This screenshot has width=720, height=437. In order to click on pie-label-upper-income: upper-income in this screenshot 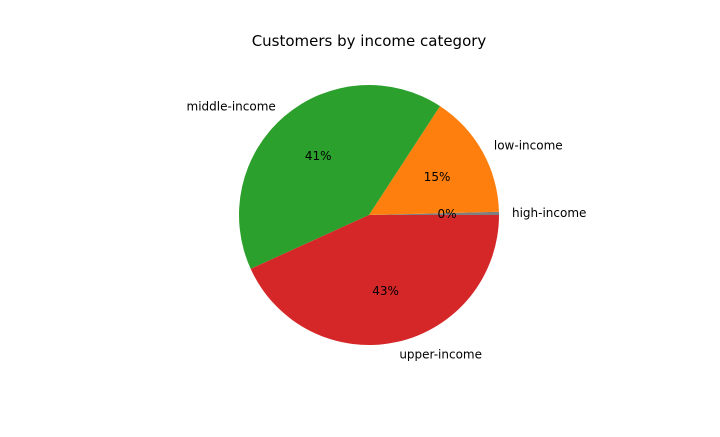, I will do `click(440, 355)`.